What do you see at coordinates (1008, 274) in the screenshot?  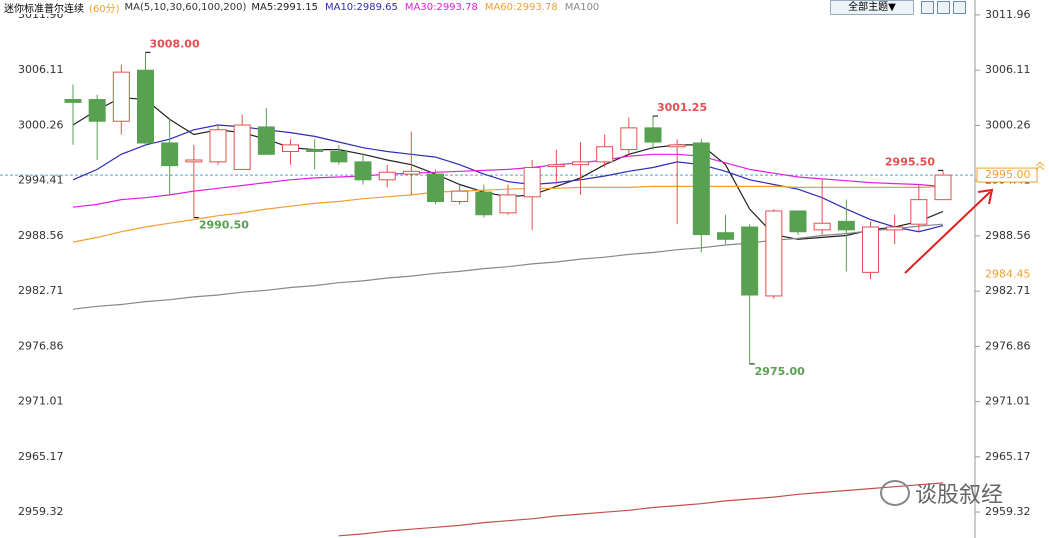 I see `price-label: 2984.45` at bounding box center [1008, 274].